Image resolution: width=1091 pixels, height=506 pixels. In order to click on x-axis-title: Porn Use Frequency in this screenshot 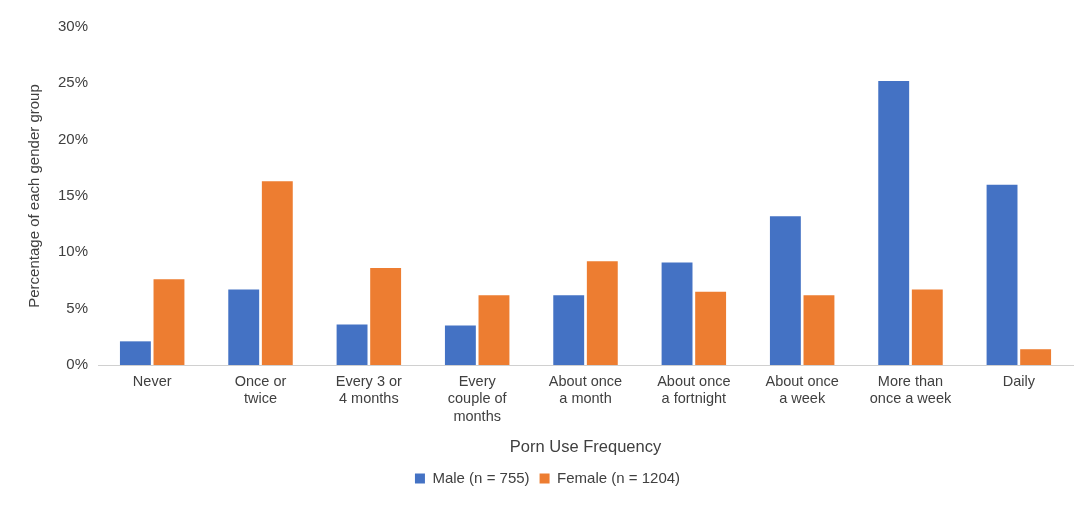, I will do `click(585, 445)`.